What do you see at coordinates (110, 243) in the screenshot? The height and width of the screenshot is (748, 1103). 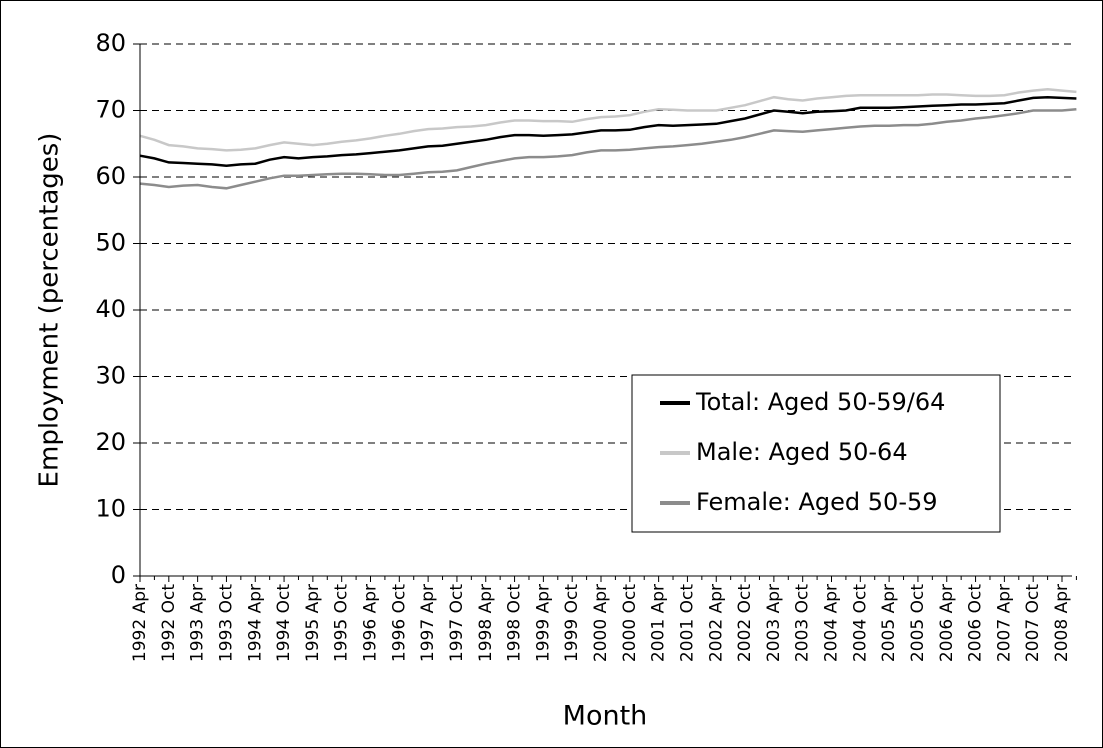 I see `y-tick-label: 50` at bounding box center [110, 243].